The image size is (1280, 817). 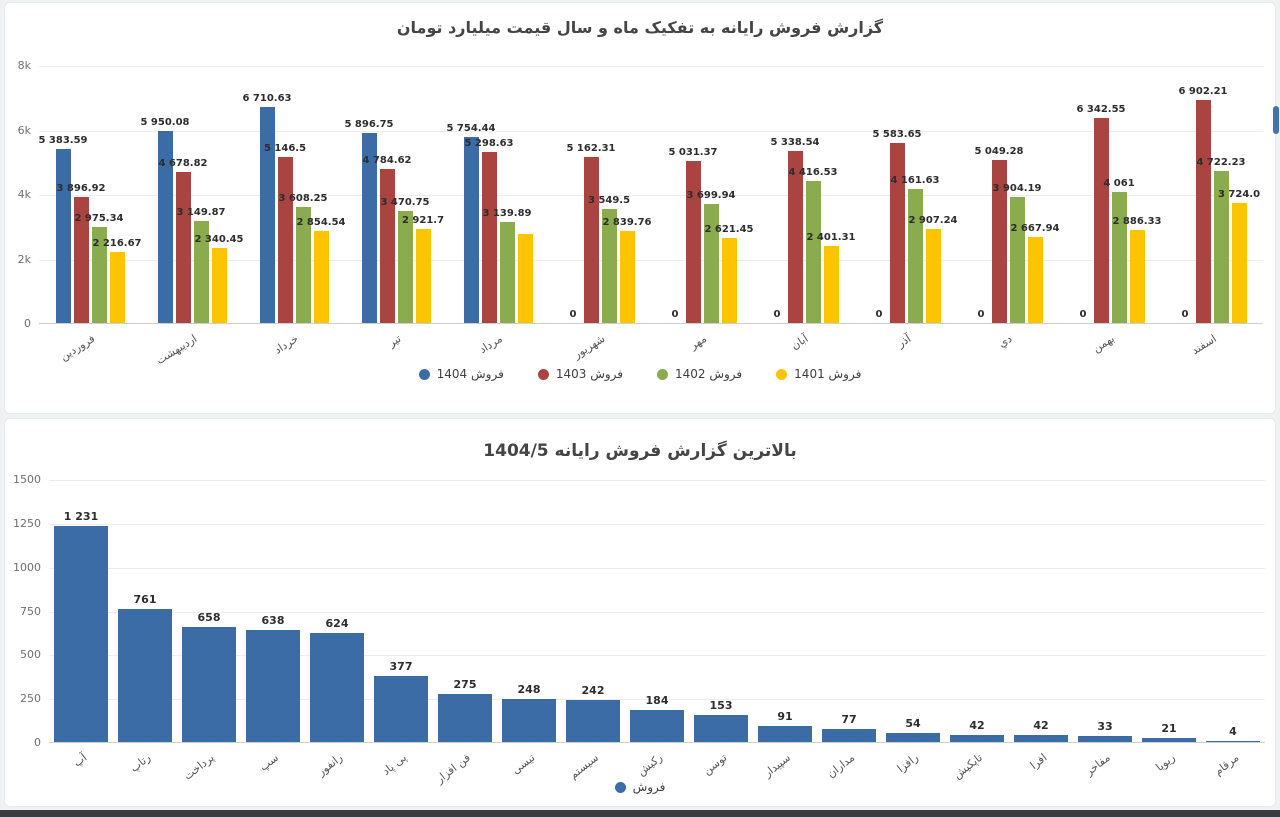 What do you see at coordinates (913, 723) in the screenshot?
I see `bar-value-label: 54` at bounding box center [913, 723].